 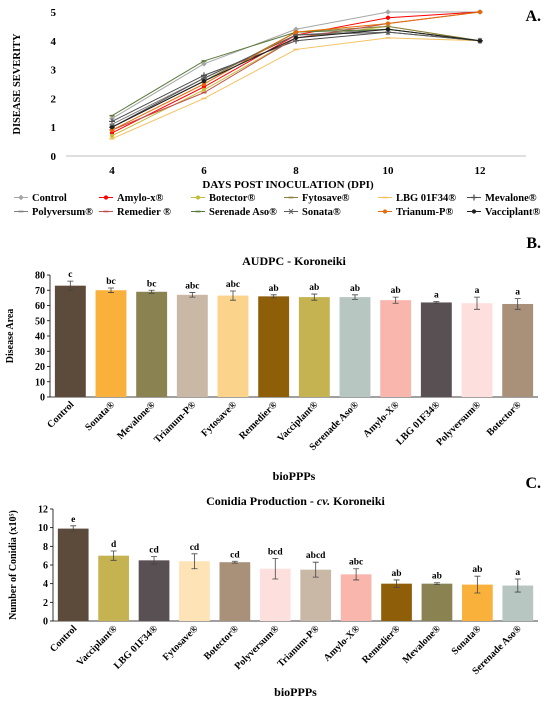 What do you see at coordinates (195, 548) in the screenshot?
I see `significance-letter: cd` at bounding box center [195, 548].